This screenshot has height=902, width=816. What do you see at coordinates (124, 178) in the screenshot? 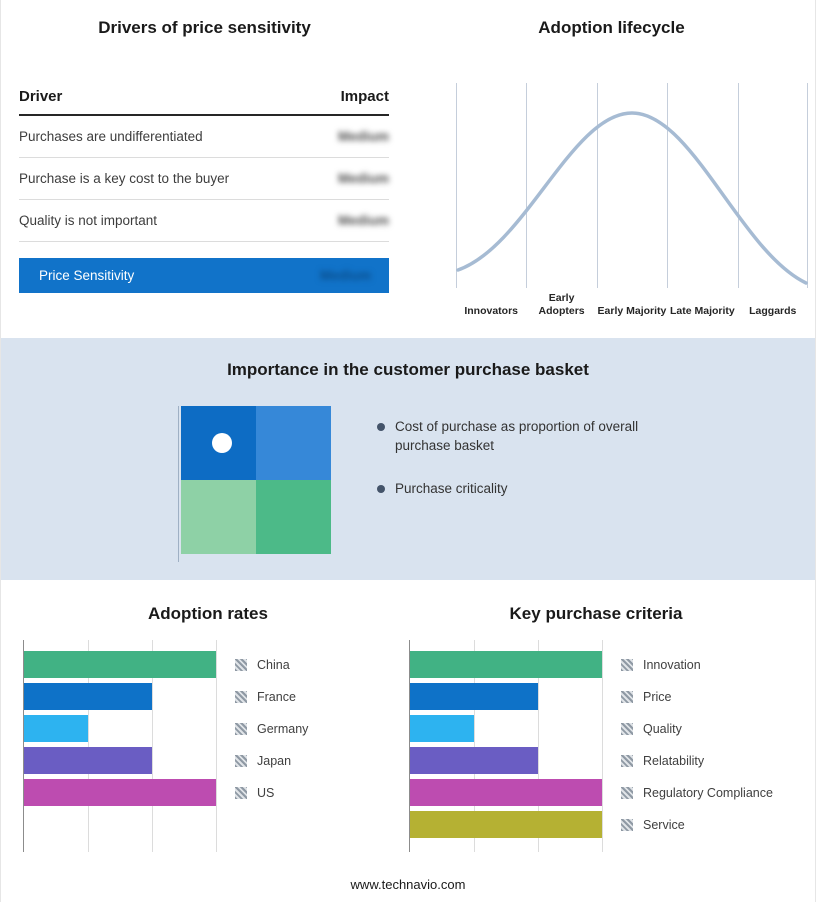
I see `driver-label: Purchase is a key cost to the buyer` at bounding box center [124, 178].